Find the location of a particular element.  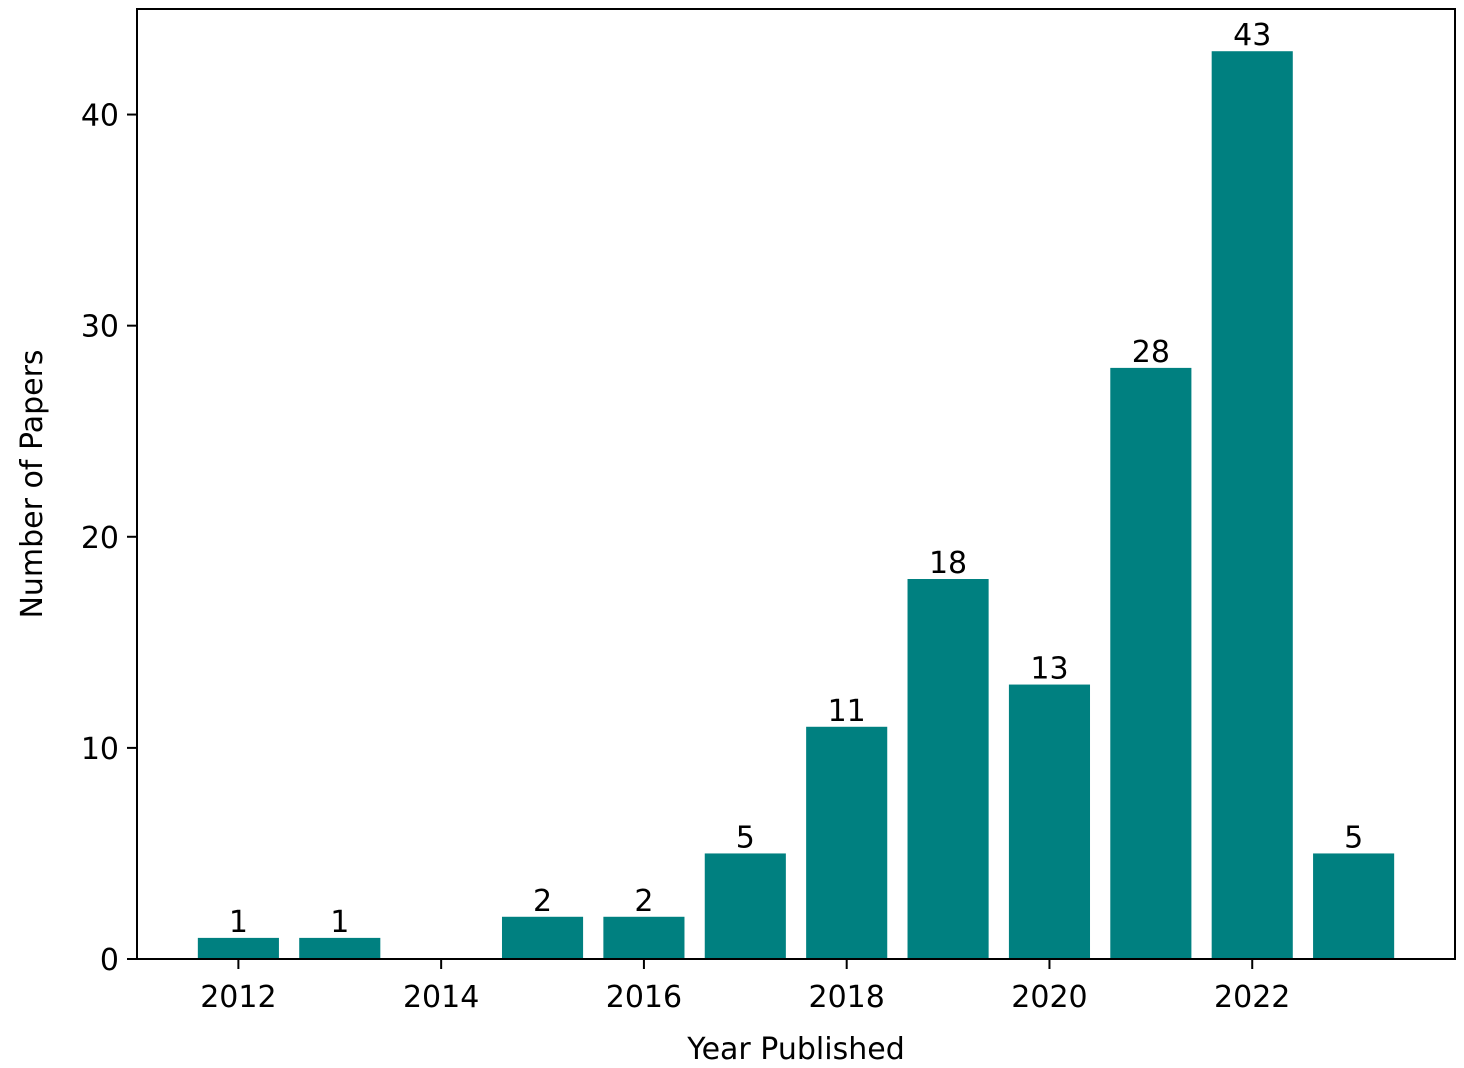

value-label-2015: 2 is located at coordinates (542, 901).